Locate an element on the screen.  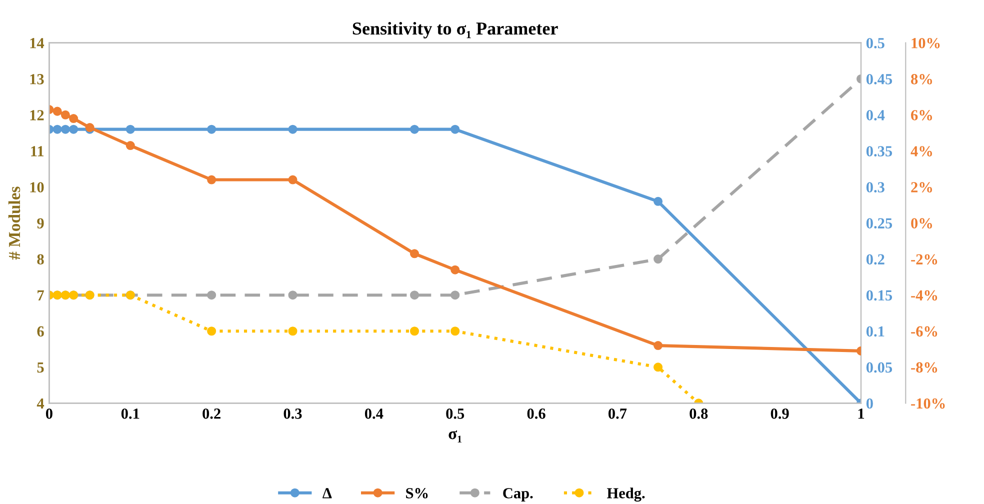
y2-tick-label: 0.25 is located at coordinates (879, 223).